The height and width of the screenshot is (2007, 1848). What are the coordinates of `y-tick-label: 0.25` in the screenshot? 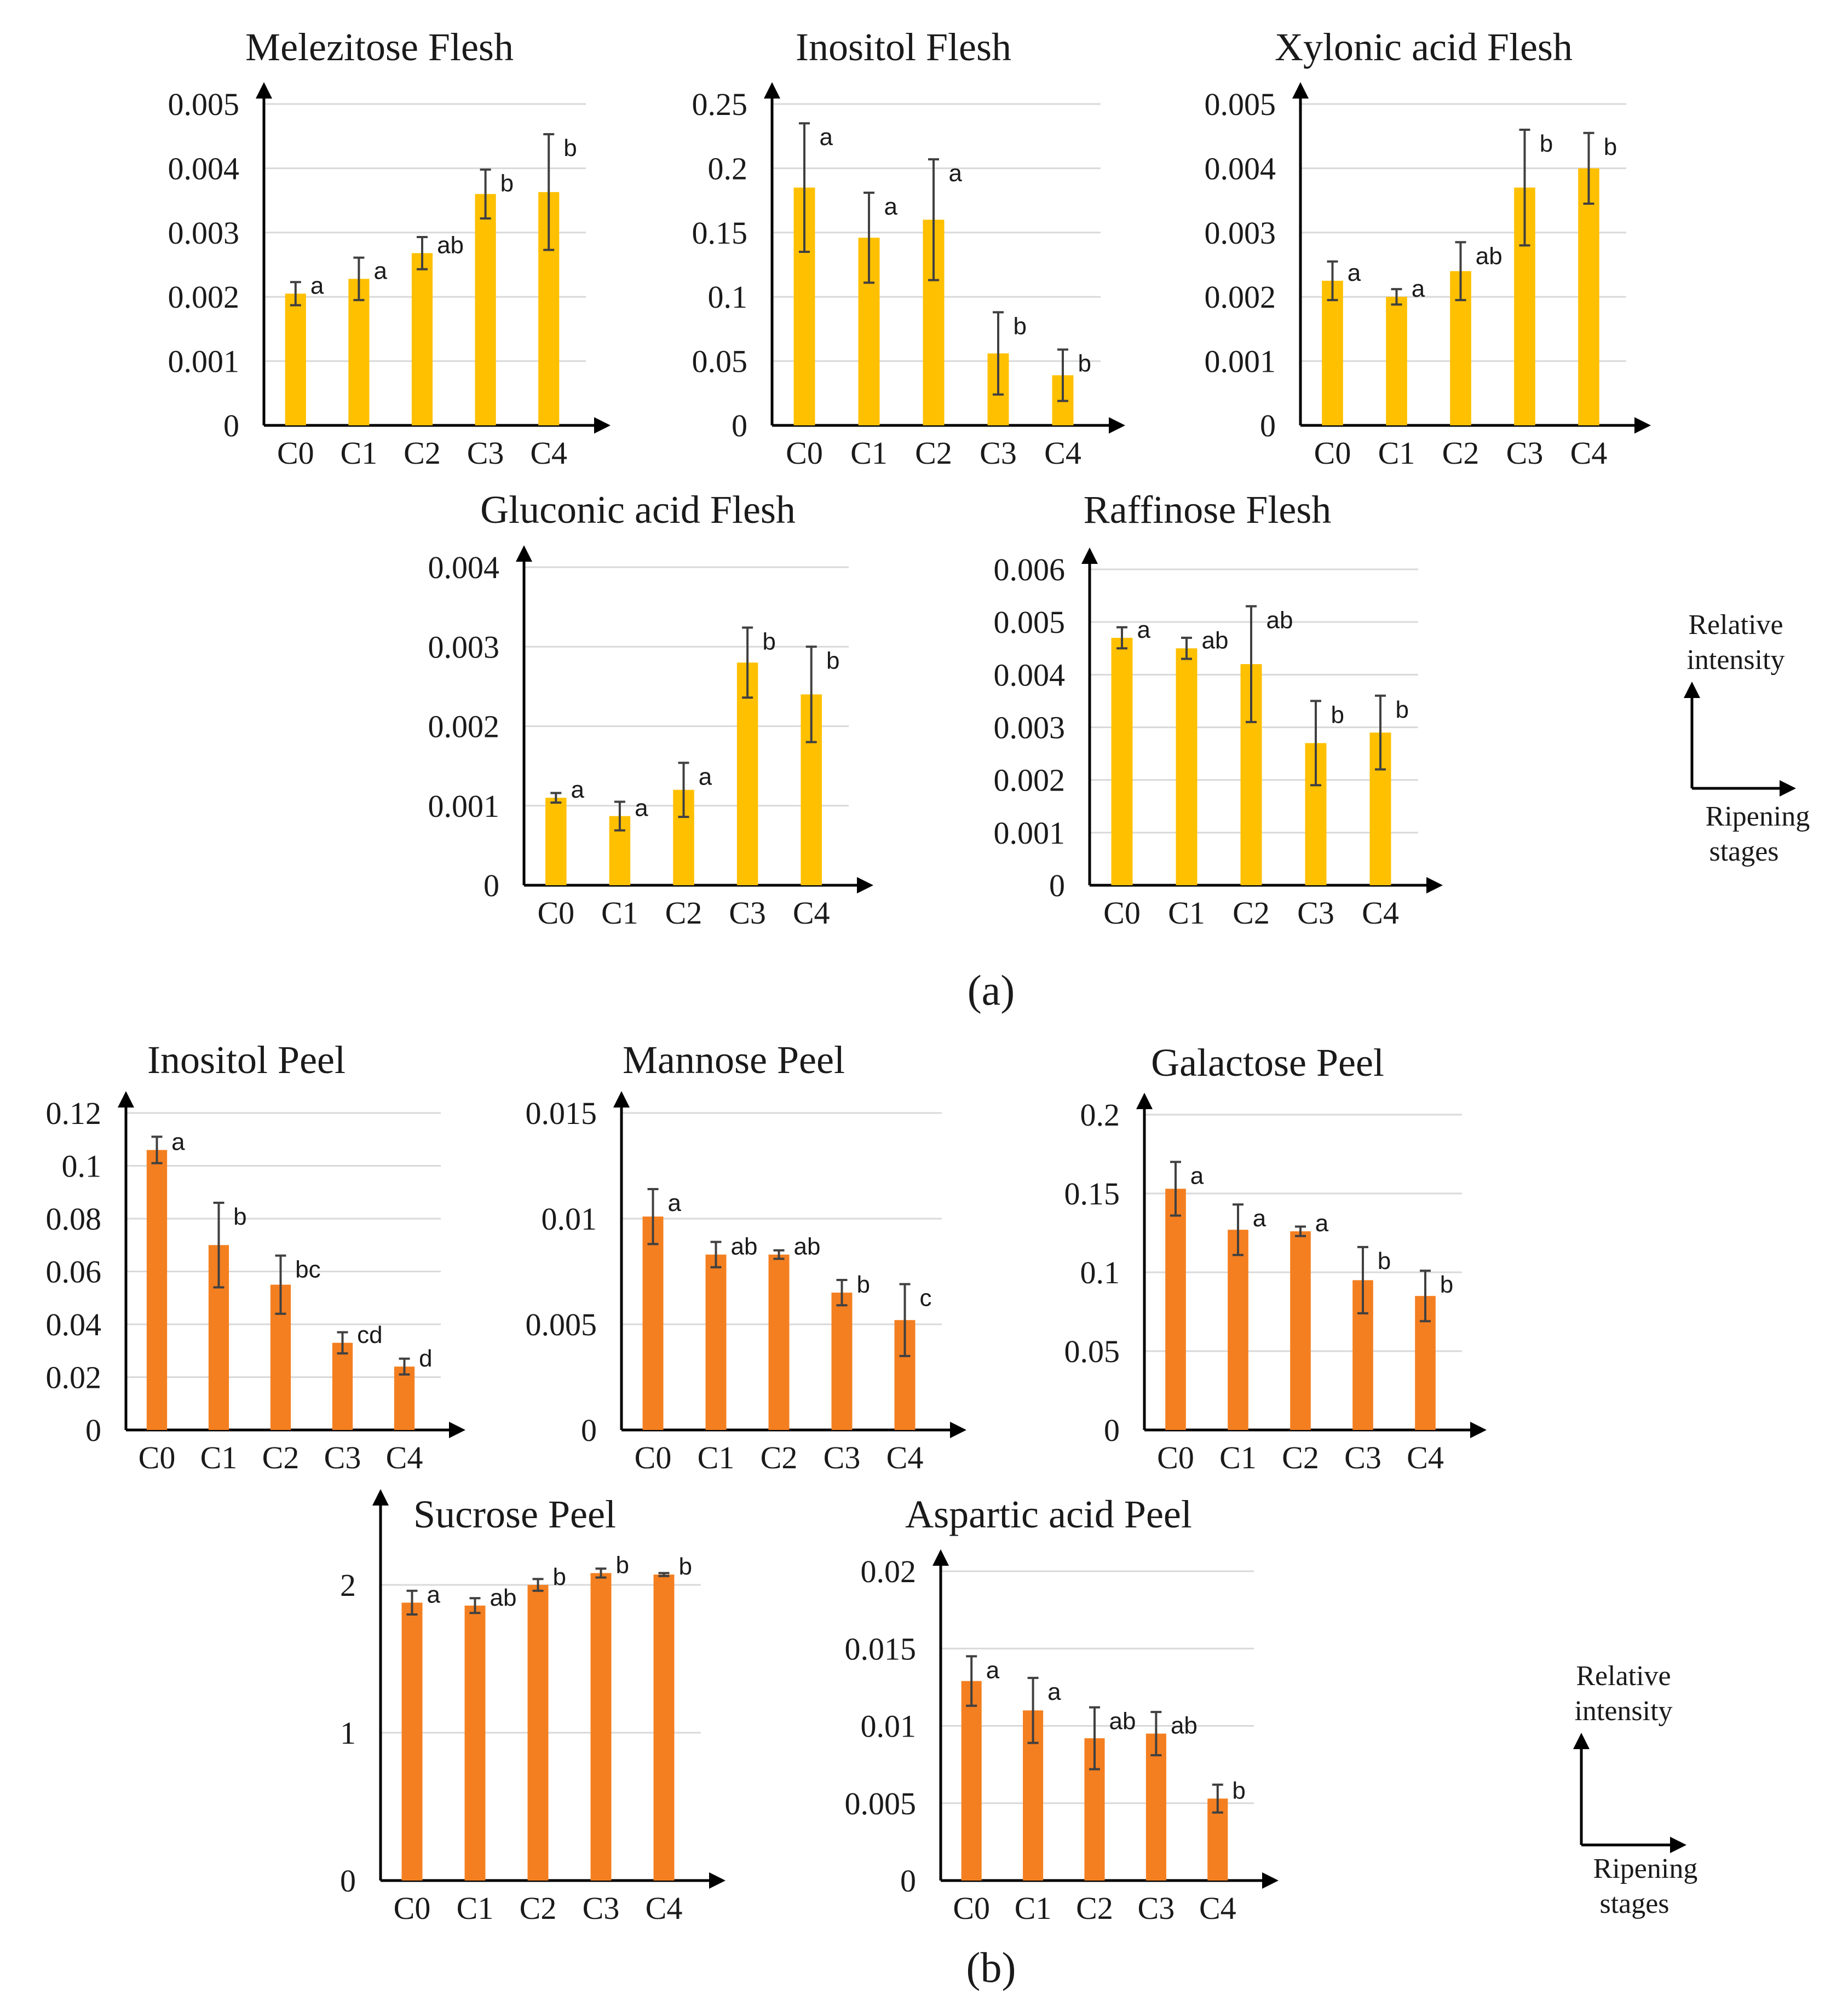 It's located at (720, 104).